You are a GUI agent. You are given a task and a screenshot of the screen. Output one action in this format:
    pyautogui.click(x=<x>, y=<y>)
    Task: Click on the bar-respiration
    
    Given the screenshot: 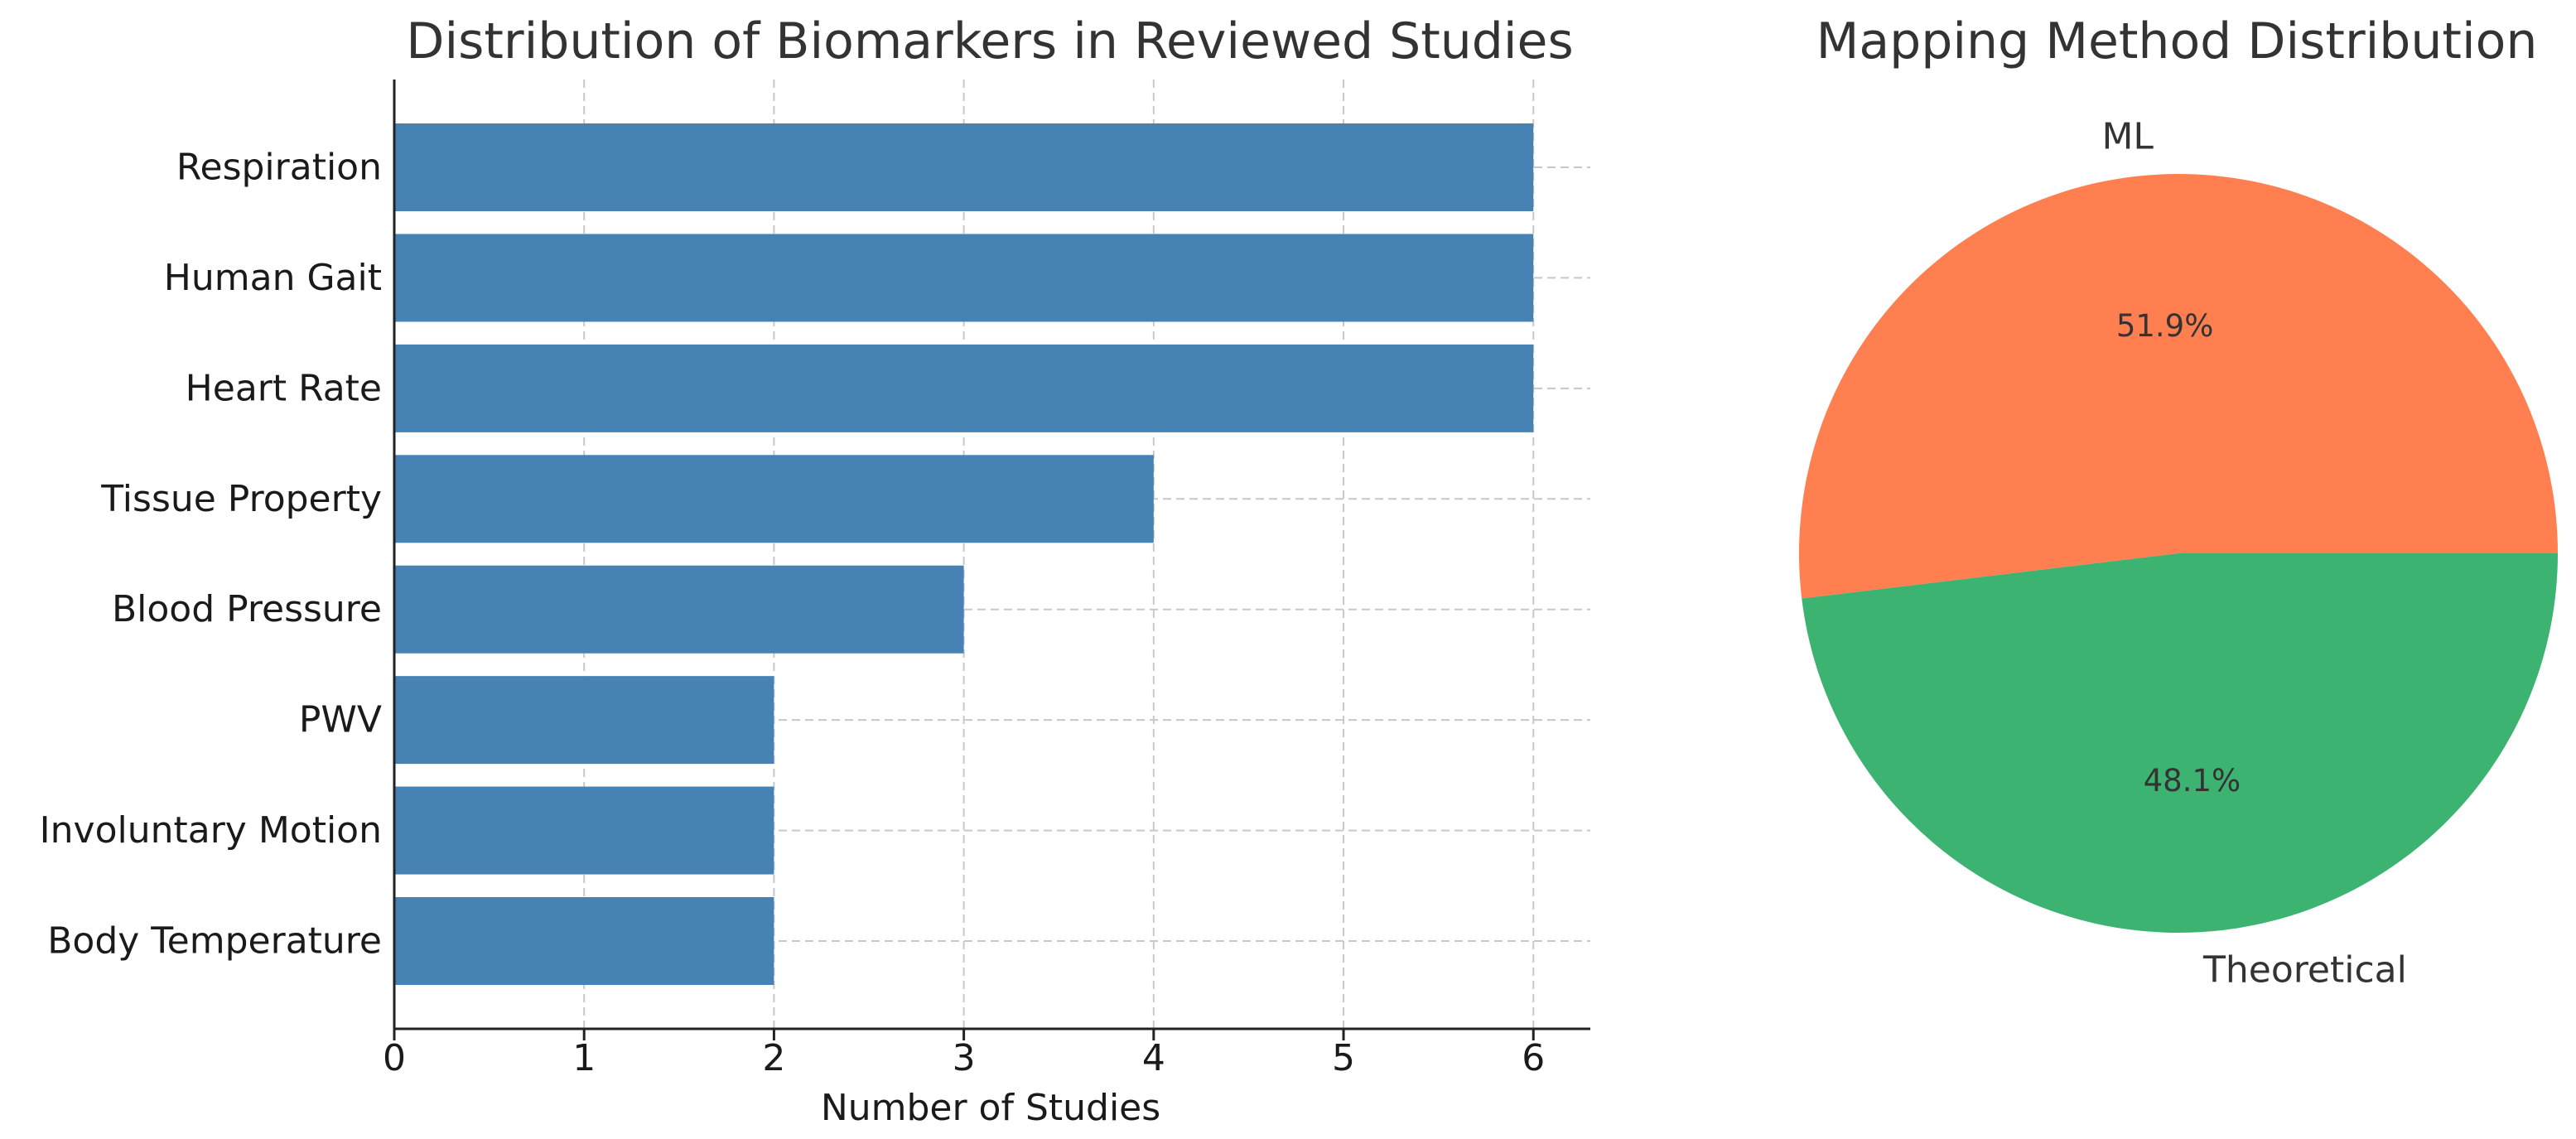 What is the action you would take?
    pyautogui.click(x=964, y=167)
    